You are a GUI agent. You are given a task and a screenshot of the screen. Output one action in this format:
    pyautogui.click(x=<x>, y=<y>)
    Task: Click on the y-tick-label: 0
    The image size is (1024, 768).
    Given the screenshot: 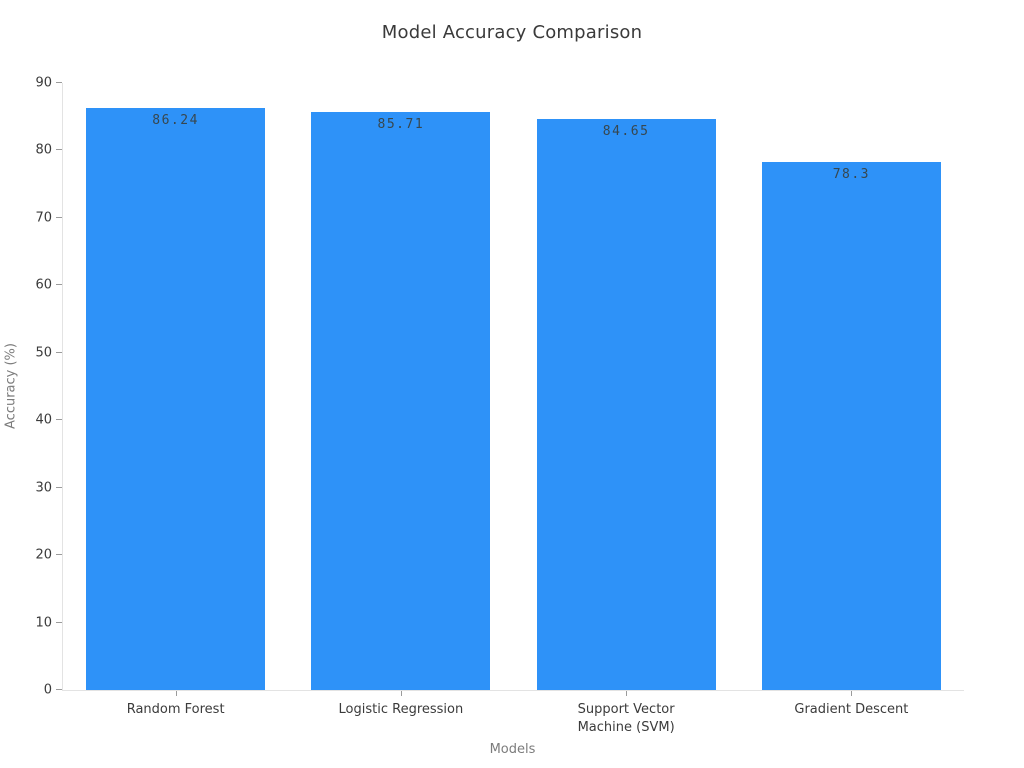 What is the action you would take?
    pyautogui.click(x=47, y=690)
    